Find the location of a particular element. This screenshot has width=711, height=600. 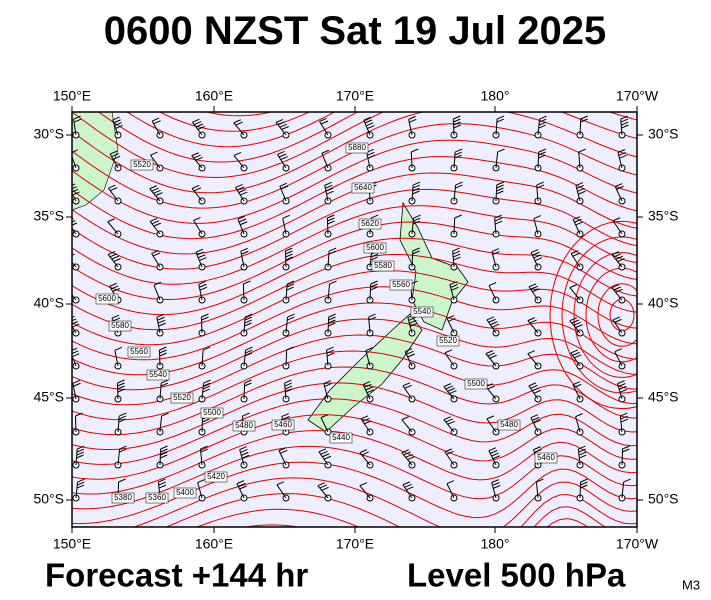

title: 0600 NZST Sat 19 Jul 2025 is located at coordinates (355, 31).